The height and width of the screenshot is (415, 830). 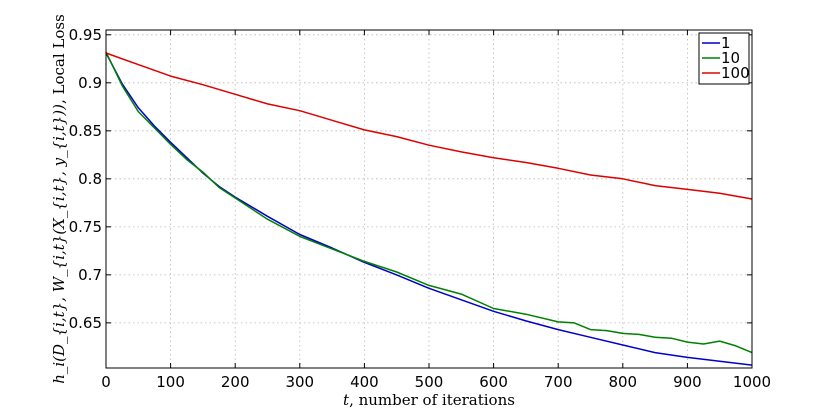 What do you see at coordinates (687, 382) in the screenshot?
I see `x-tick-label: 900` at bounding box center [687, 382].